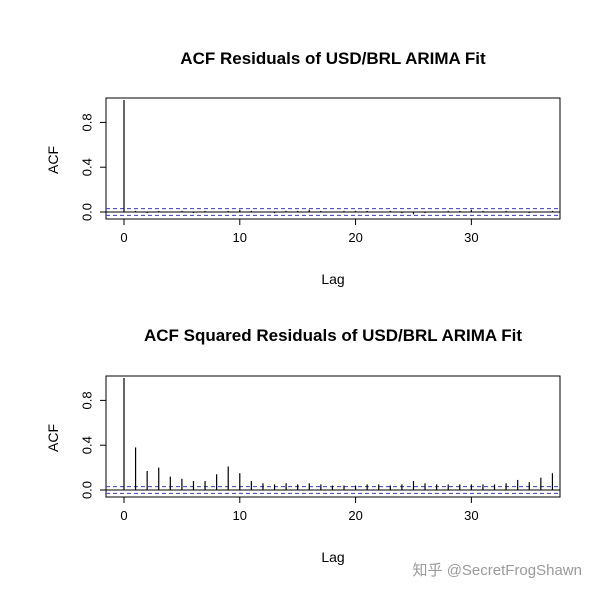 The height and width of the screenshot is (593, 600). Describe the element at coordinates (497, 570) in the screenshot. I see `watermark-text: 知乎 @SecretFrogShawn` at that location.